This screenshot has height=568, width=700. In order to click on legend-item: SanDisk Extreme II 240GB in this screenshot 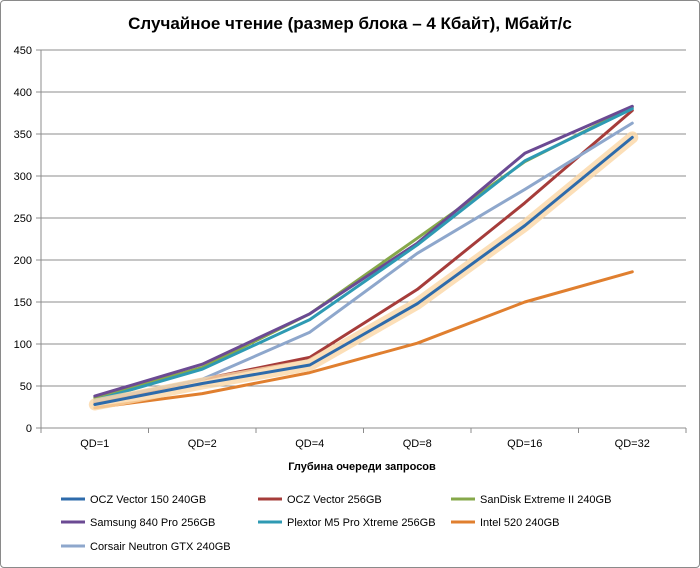, I will do `click(531, 500)`.